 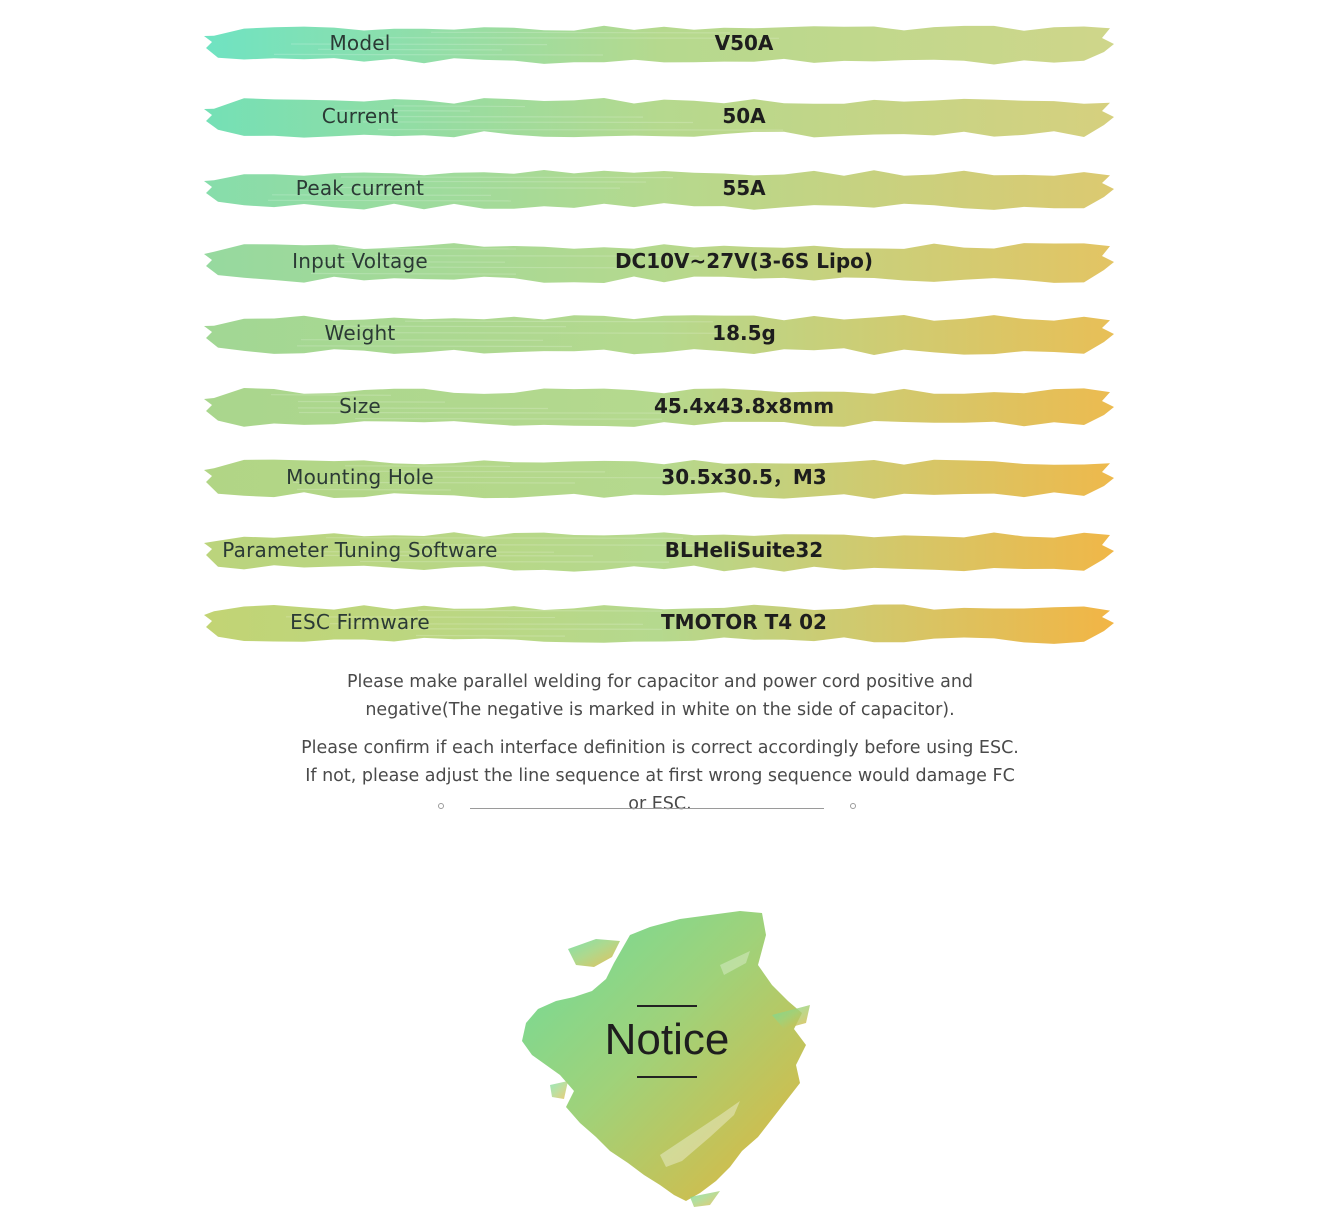 I want to click on spec-value: 55A, so click(x=744, y=188).